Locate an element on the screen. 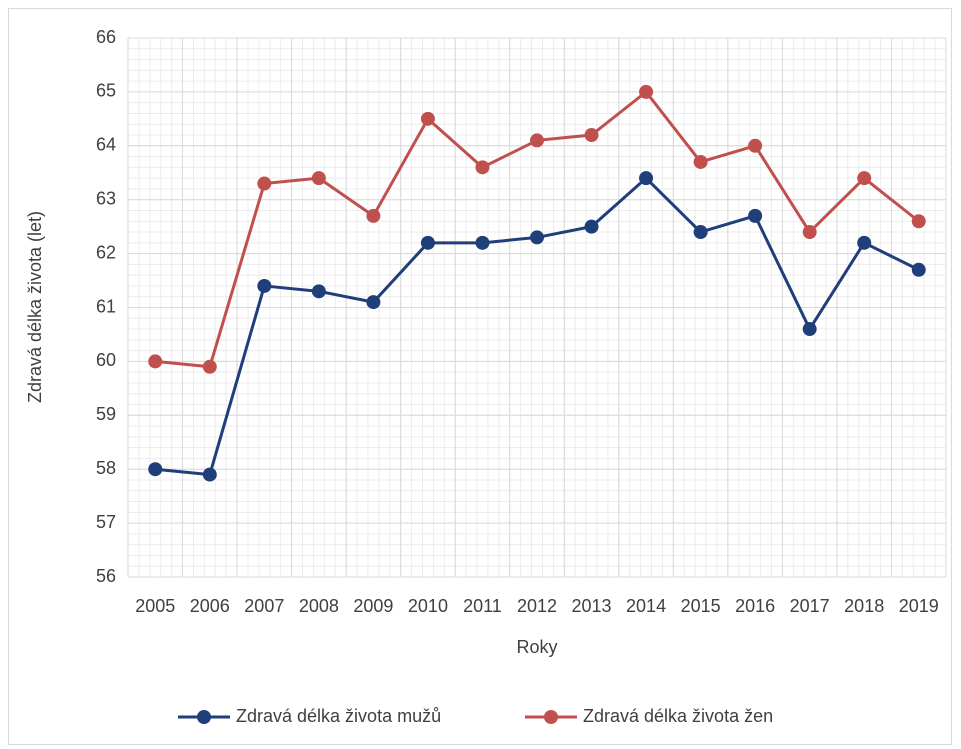 The width and height of the screenshot is (961, 749). x-tick-label: 2013 is located at coordinates (592, 606).